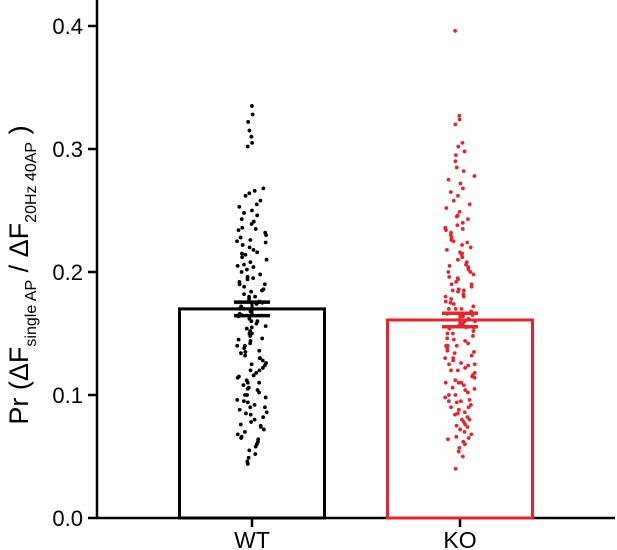  What do you see at coordinates (19, 386) in the screenshot?
I see `y-axis-label-prefix: Pr (ΔF` at bounding box center [19, 386].